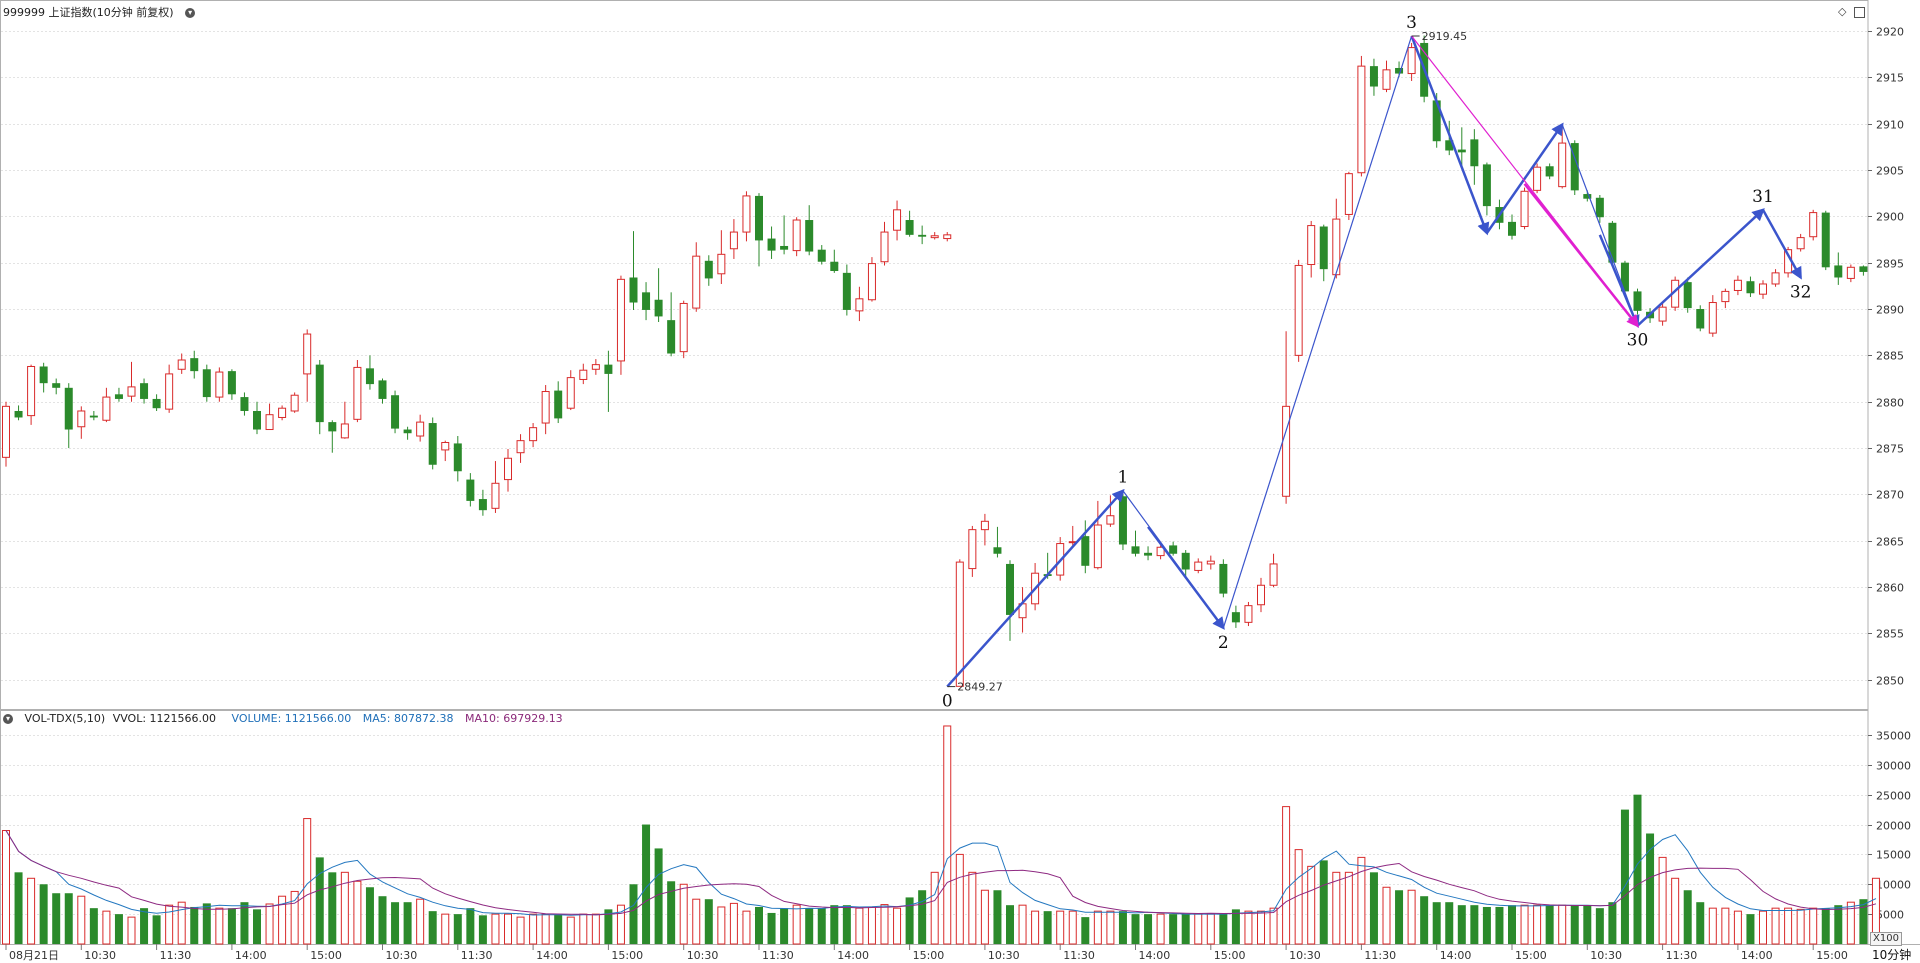  I want to click on price-tick-label: 2865, so click(1890, 542).